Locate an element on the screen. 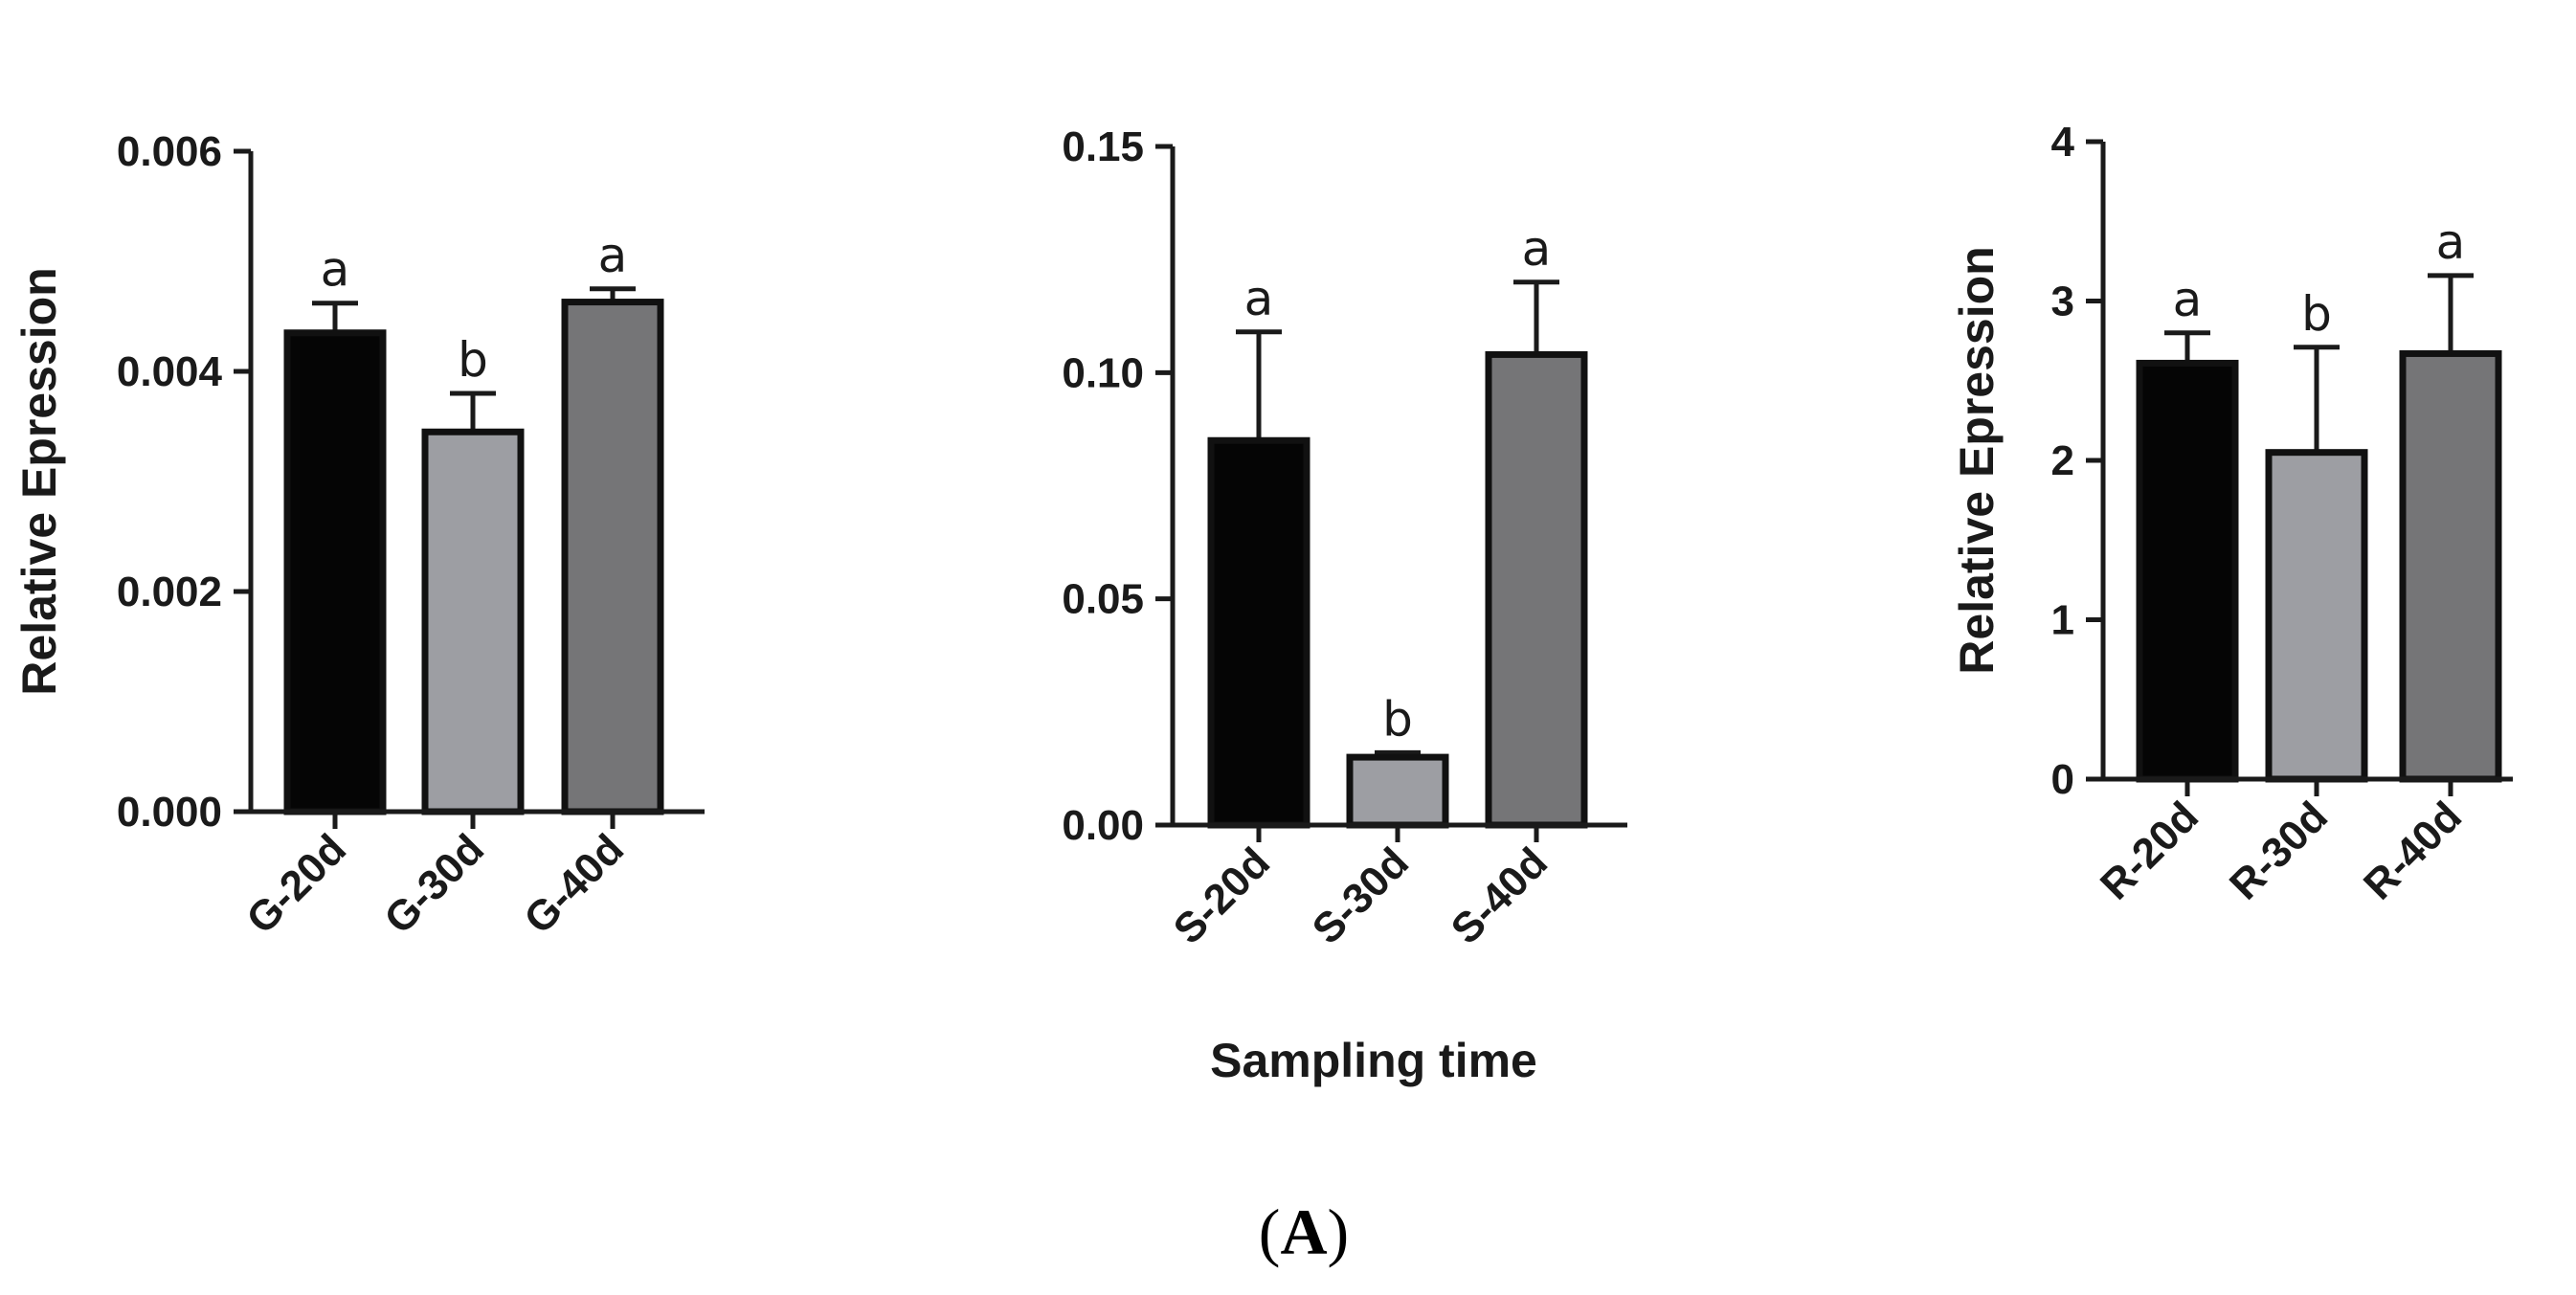  panel-label-open: ( is located at coordinates (1270, 1231).